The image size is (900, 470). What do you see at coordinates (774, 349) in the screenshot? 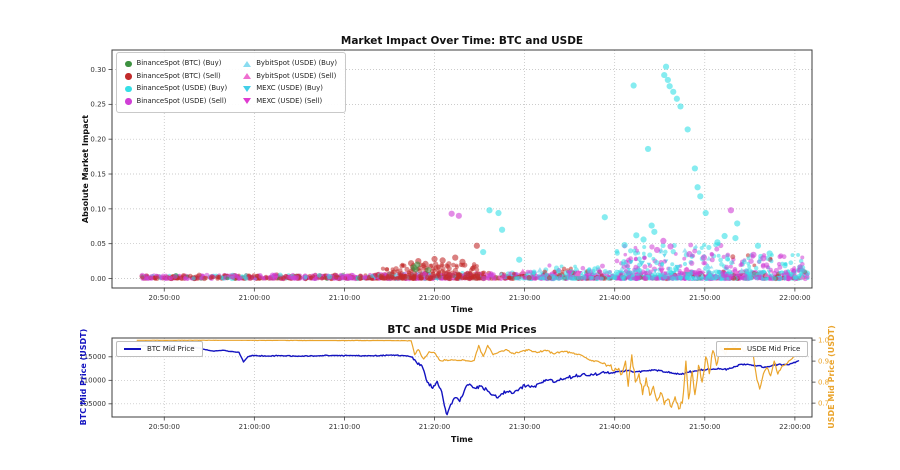
I see `legend-item-label: USDE Mid Price` at bounding box center [774, 349].